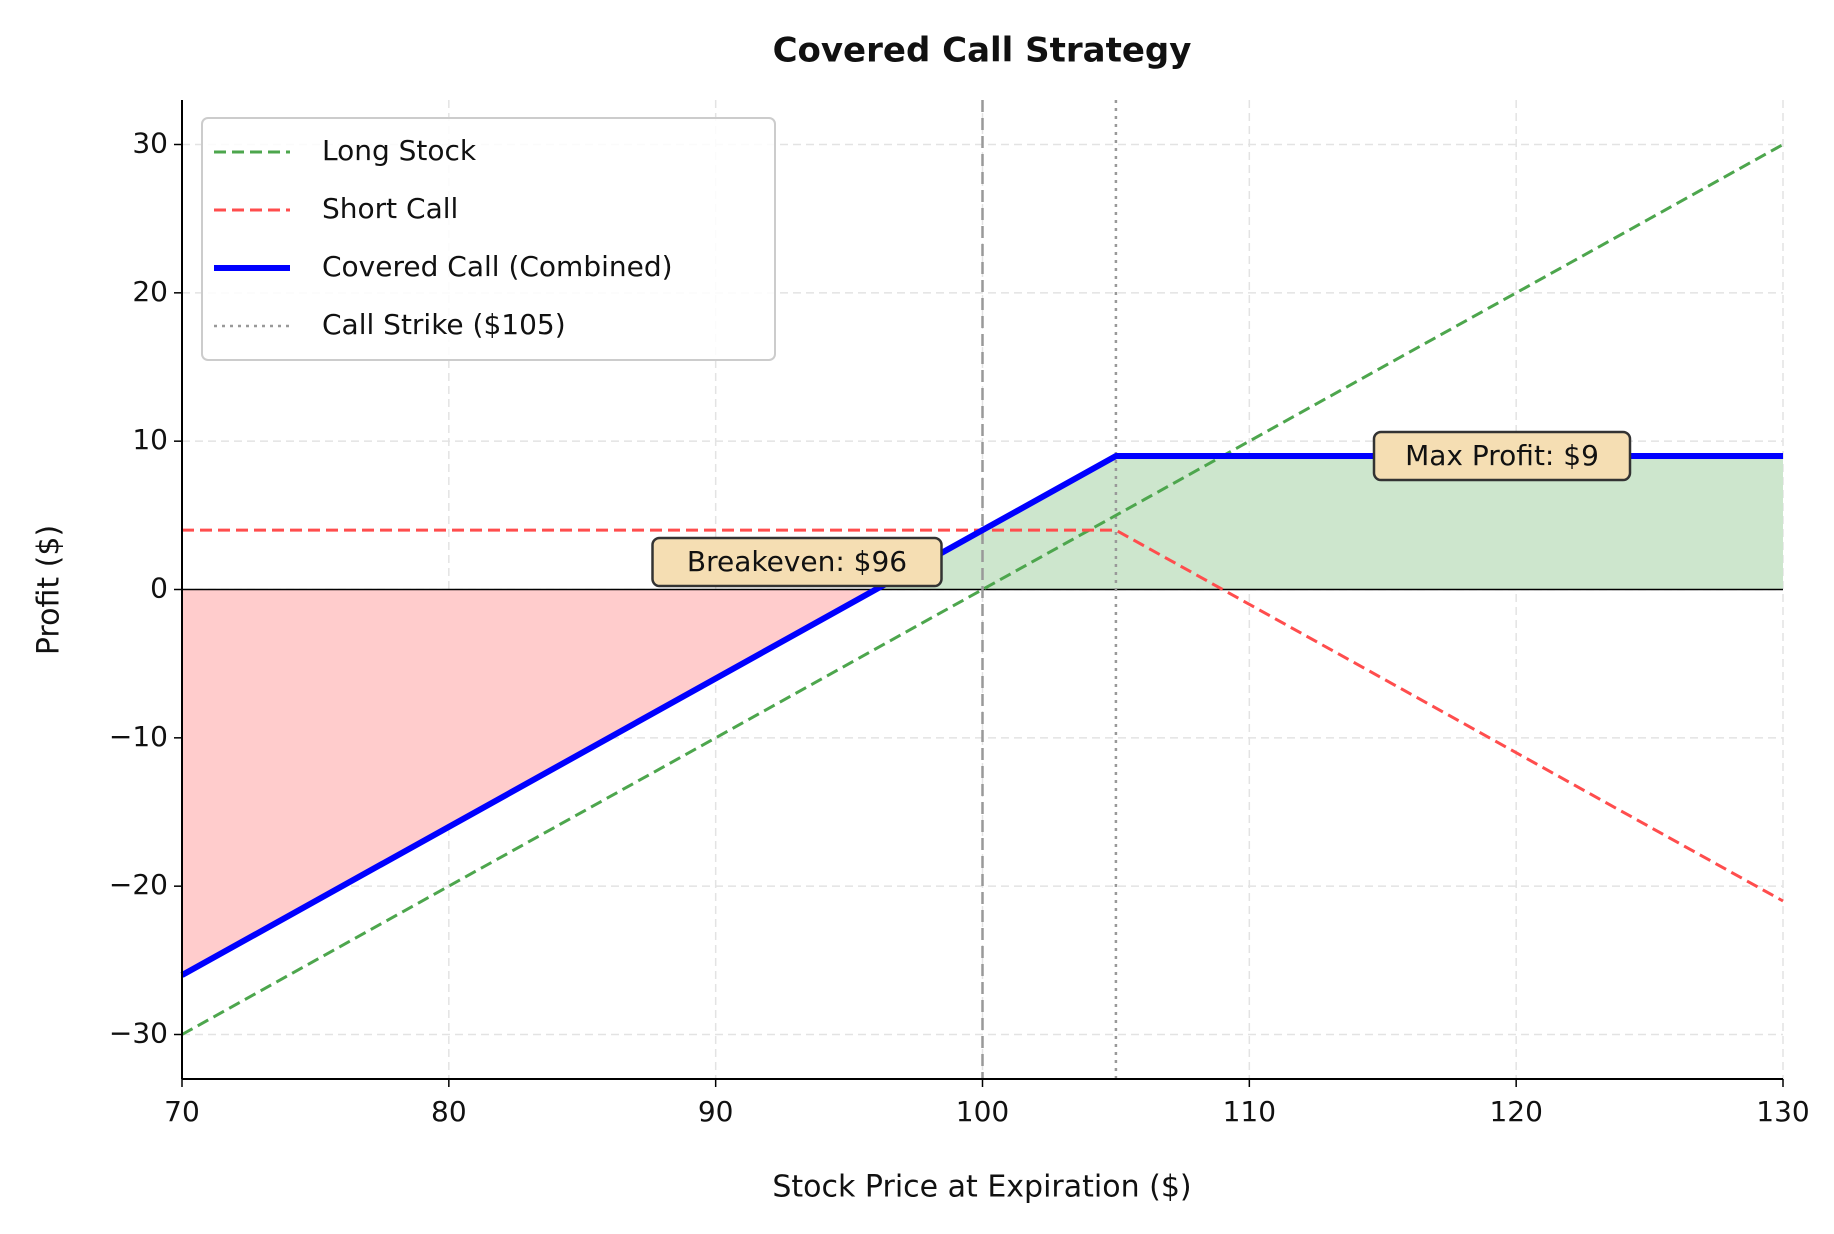  What do you see at coordinates (49, 590) in the screenshot?
I see `y-axis-label: Profit ($)` at bounding box center [49, 590].